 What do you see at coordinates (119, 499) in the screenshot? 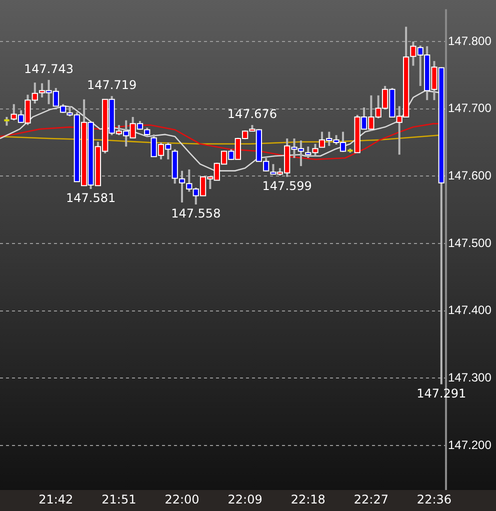
I see `x-tick-label: 21:51` at bounding box center [119, 499].